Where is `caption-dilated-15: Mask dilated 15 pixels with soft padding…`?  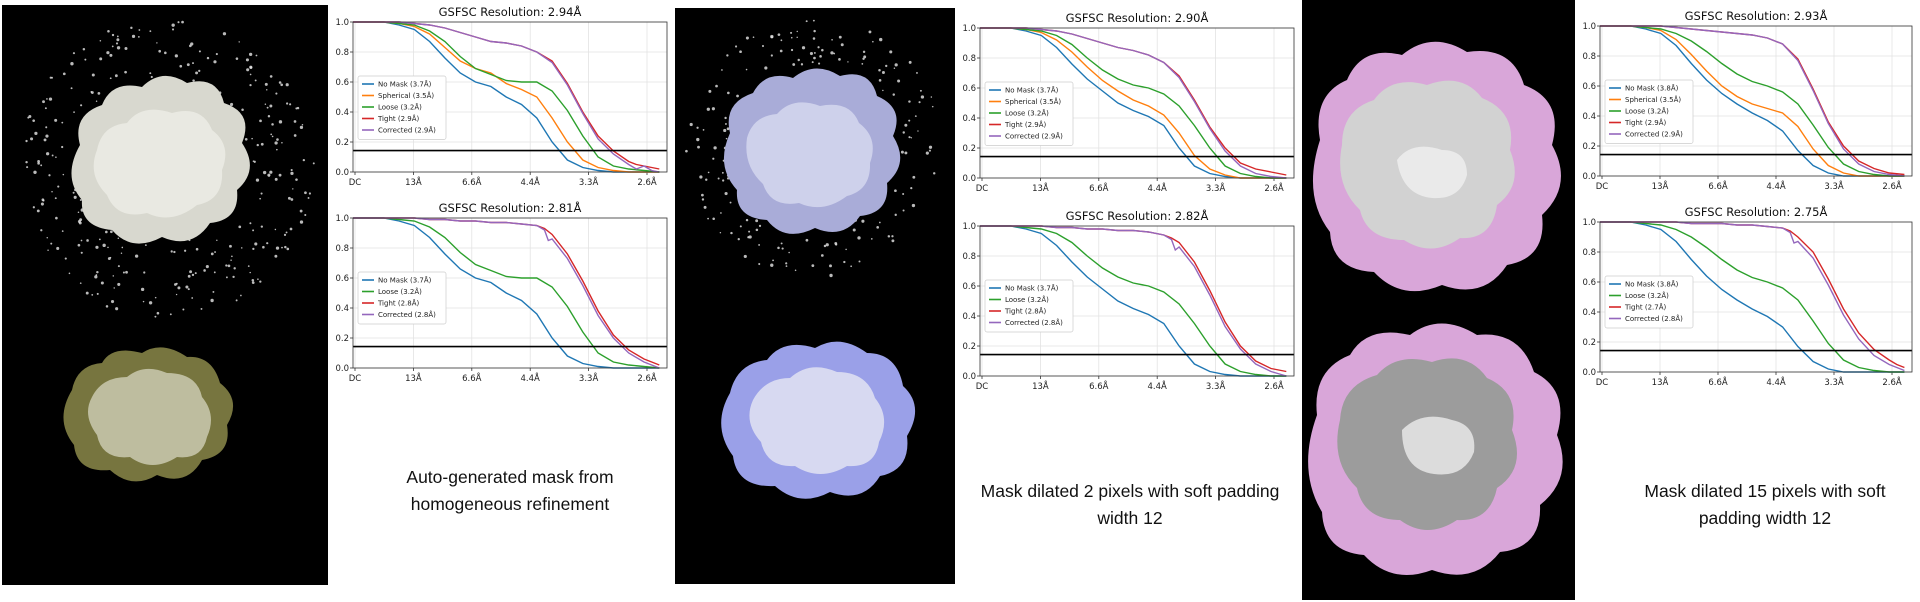 caption-dilated-15: Mask dilated 15 pixels with soft padding… is located at coordinates (1765, 505).